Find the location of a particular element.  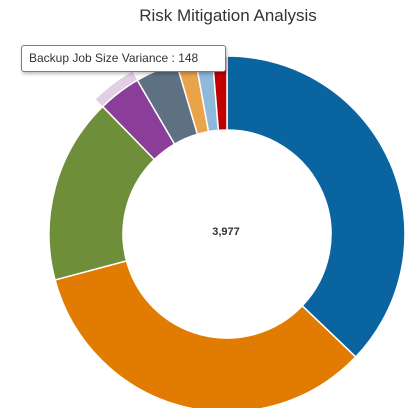

slice-halo is located at coordinates (116, 89).